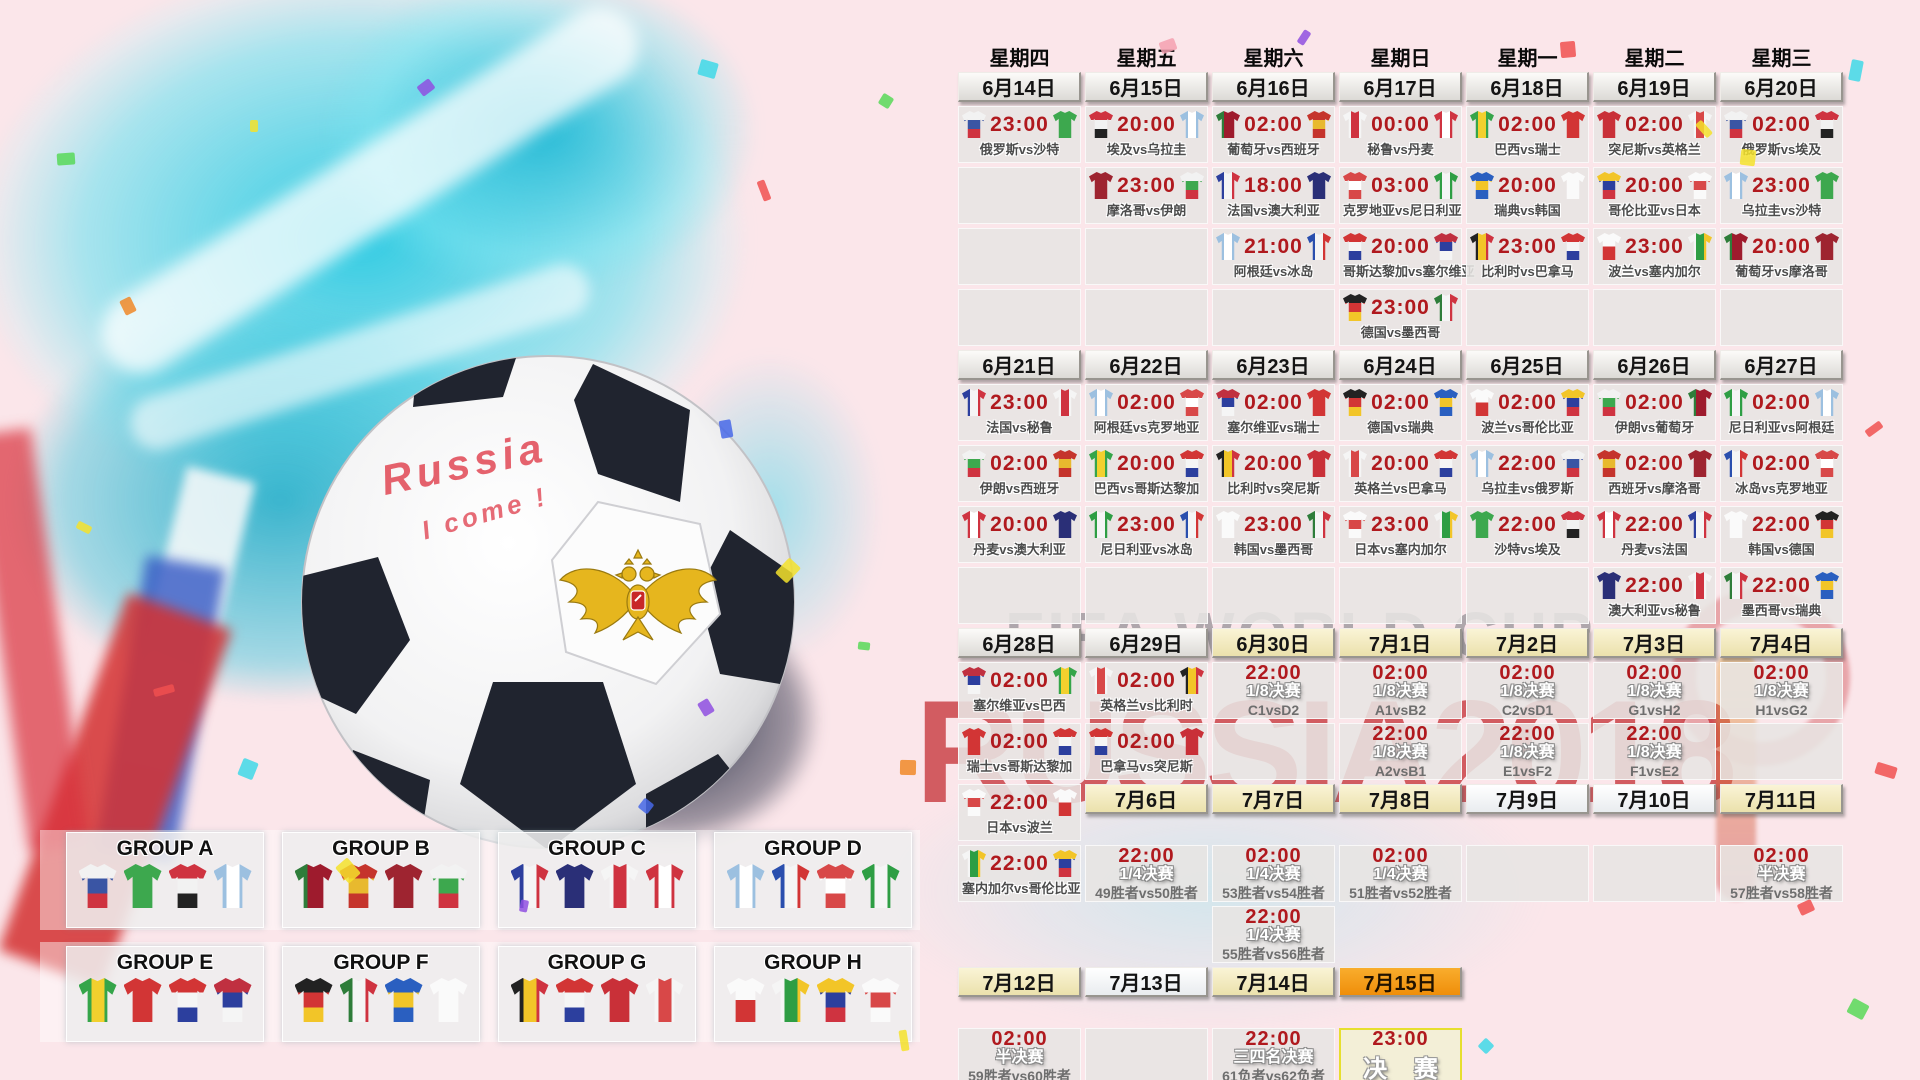 The image size is (1920, 1080). I want to click on jersey-japan-icon, so click(1355, 524).